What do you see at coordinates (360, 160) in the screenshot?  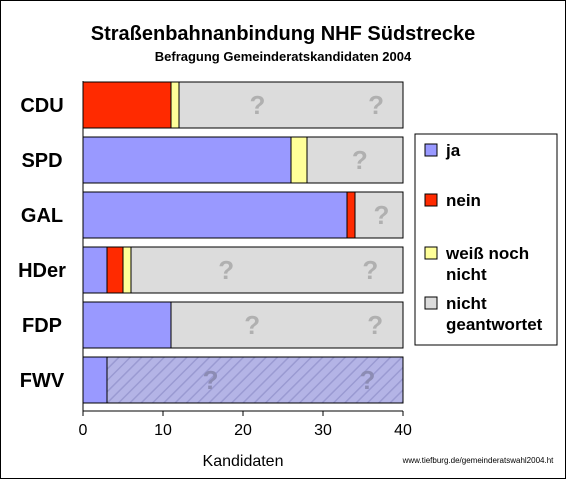 I see `unanswered-mark-spd-0: ?` at bounding box center [360, 160].